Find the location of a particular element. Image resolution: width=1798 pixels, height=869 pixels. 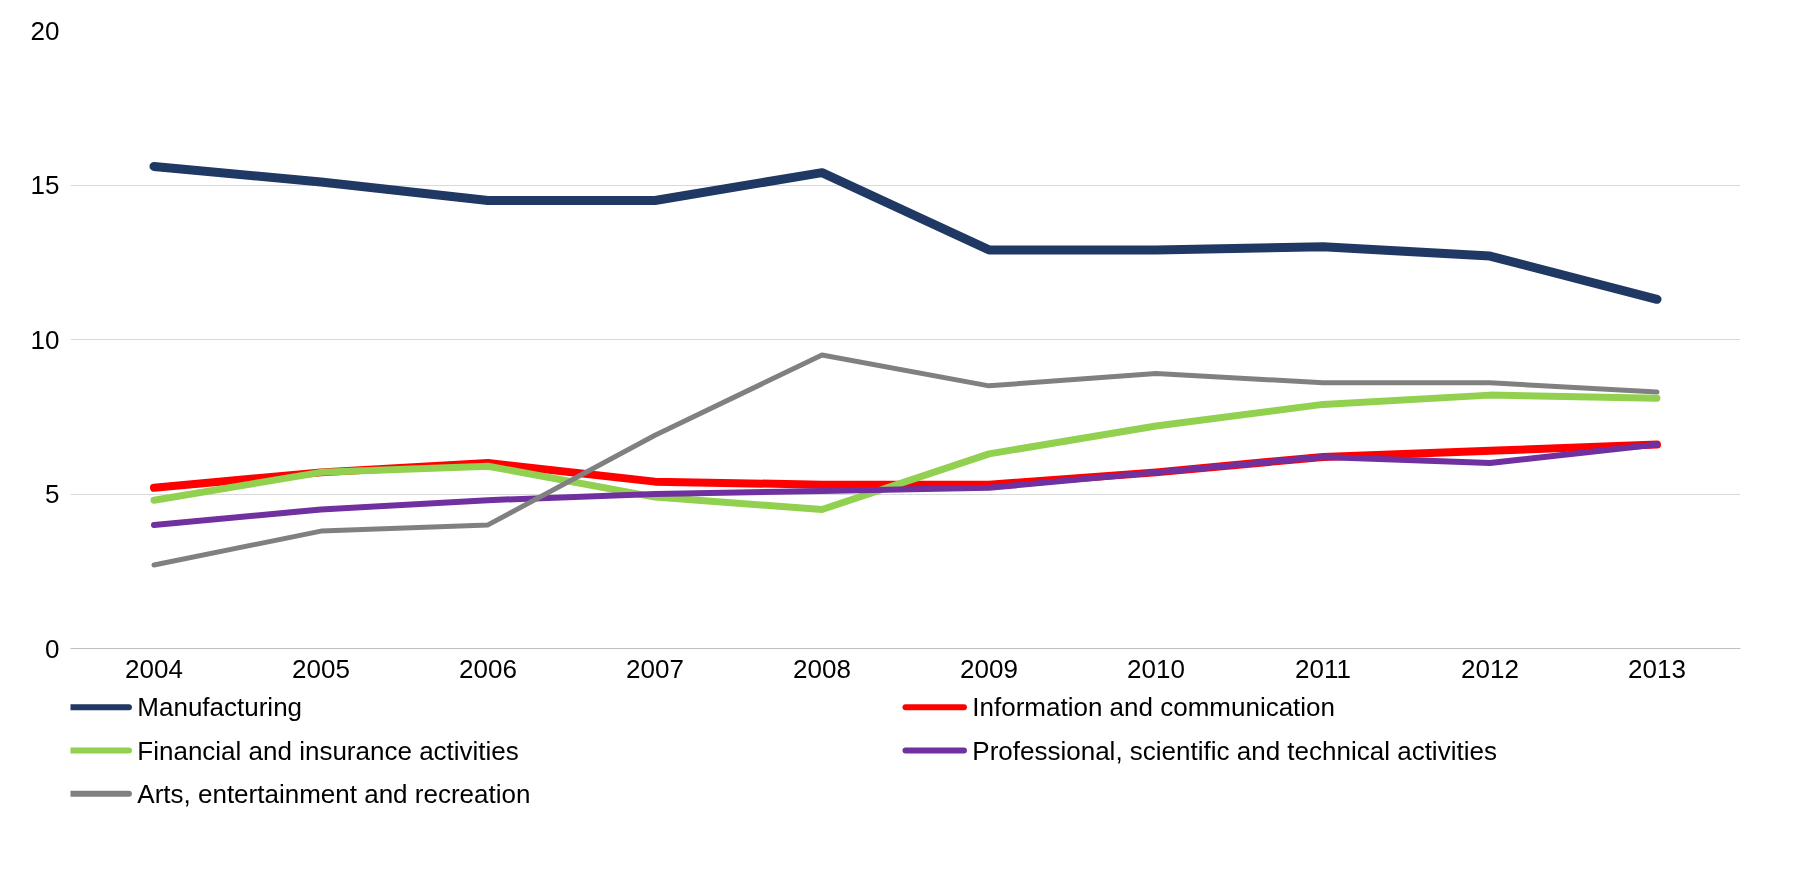

x-tick-label: 2005 is located at coordinates (321, 668).